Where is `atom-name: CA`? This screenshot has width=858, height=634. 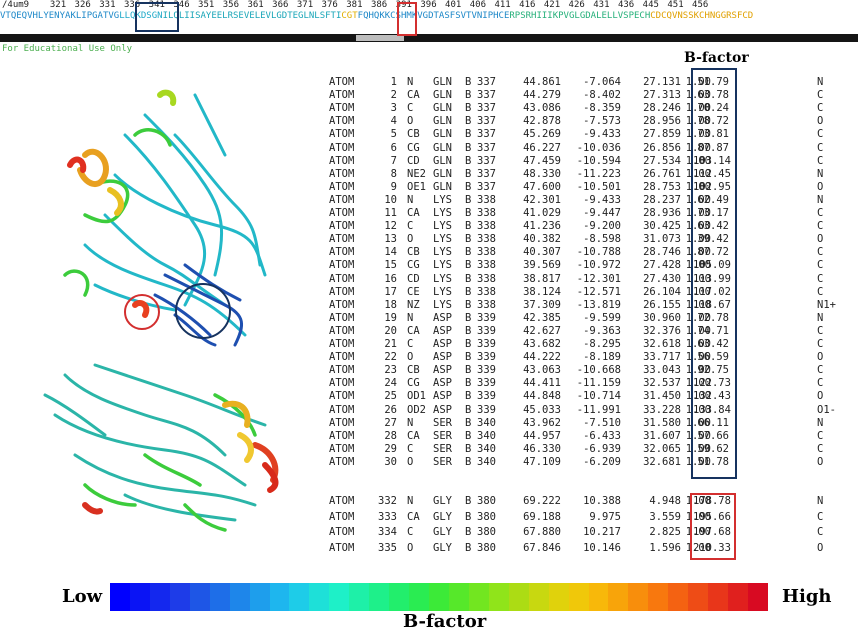
atom-name: CA is located at coordinates (413, 95).